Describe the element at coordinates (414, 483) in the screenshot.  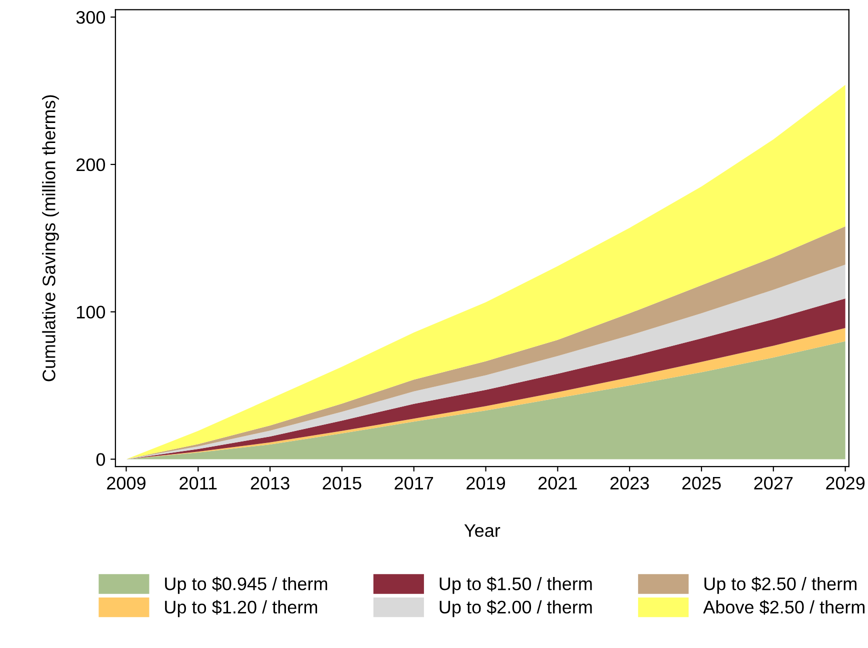
I see `x-tick-label: 2017` at that location.